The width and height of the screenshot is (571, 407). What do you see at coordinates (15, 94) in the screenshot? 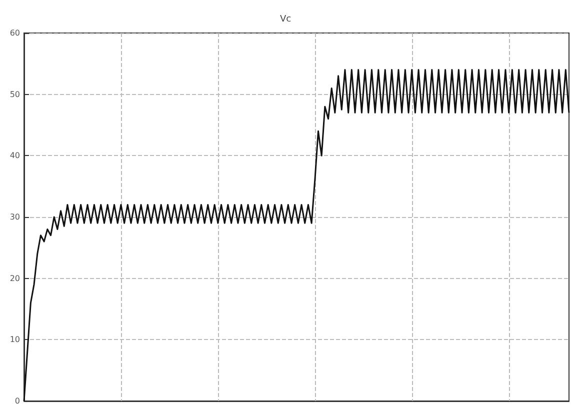
I see `y-tick-label: 50` at bounding box center [15, 94].